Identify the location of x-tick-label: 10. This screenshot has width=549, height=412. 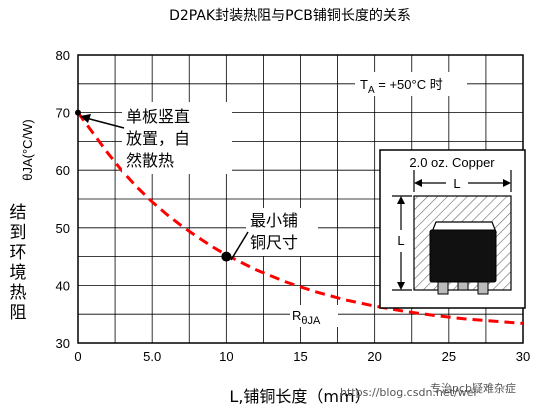
(226, 356).